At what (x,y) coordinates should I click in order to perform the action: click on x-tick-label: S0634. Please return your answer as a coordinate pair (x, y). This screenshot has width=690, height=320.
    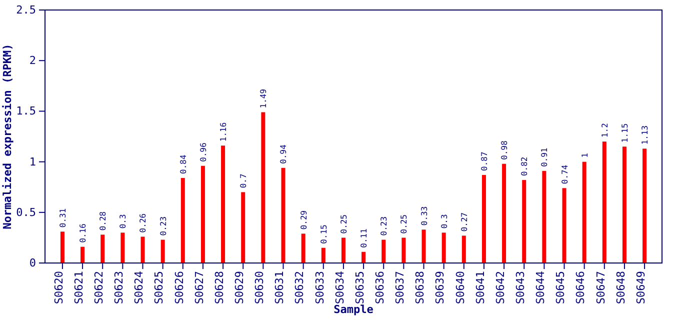
    Looking at the image, I should click on (339, 287).